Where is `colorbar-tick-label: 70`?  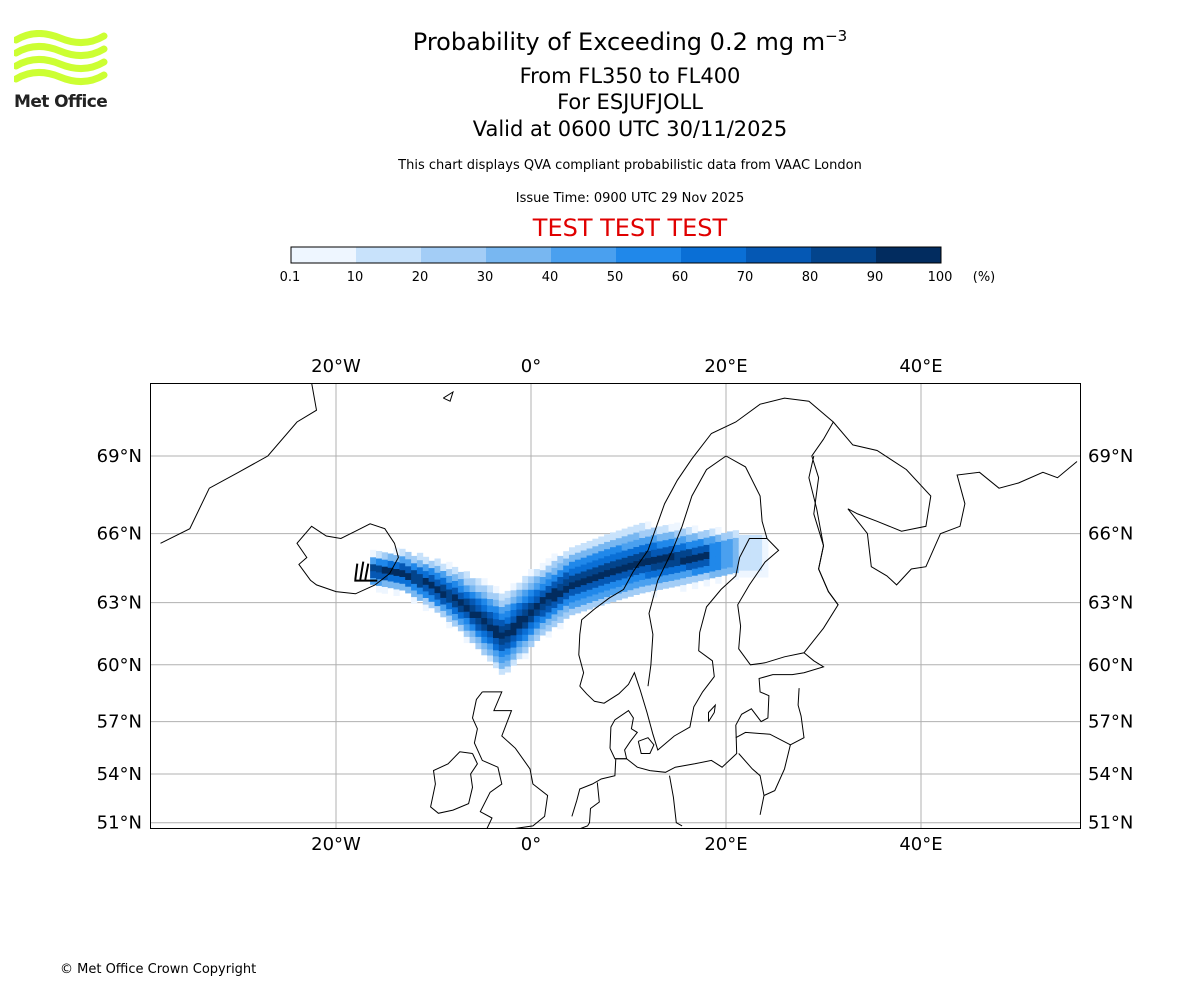
colorbar-tick-label: 70 is located at coordinates (745, 277).